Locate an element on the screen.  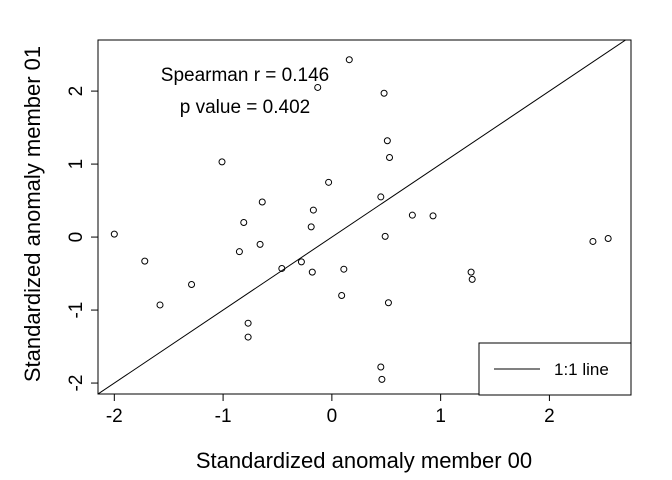
legend-label: 1:1 line is located at coordinates (581, 369).